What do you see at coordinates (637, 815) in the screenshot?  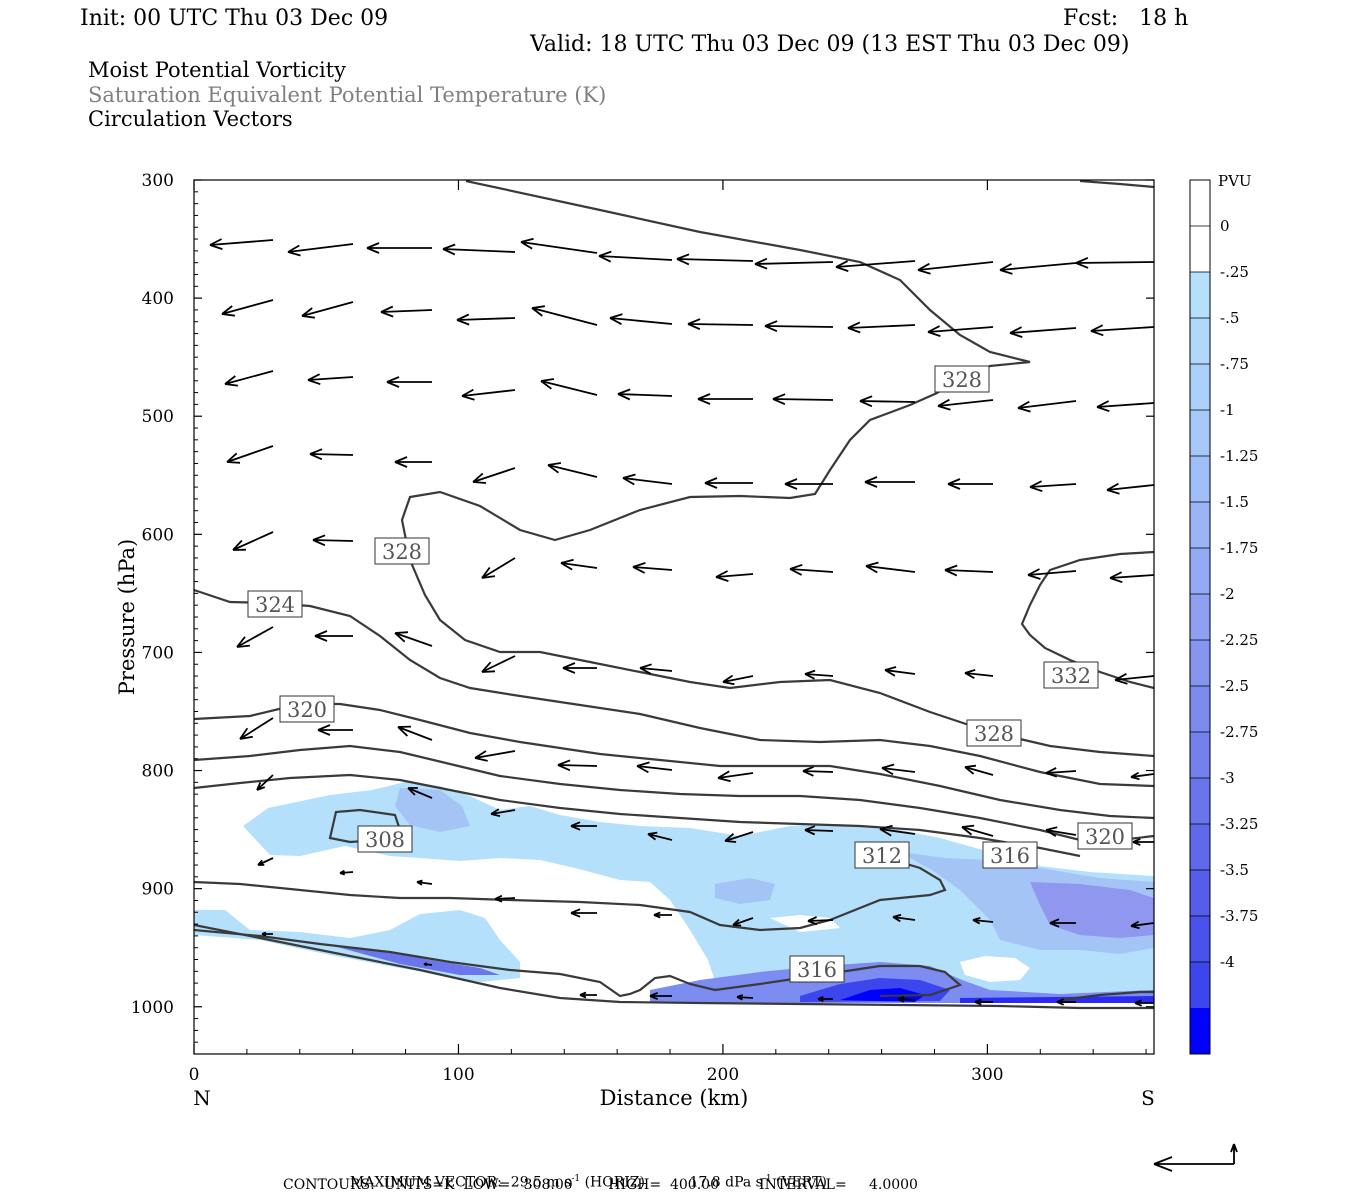 I see `contour-316-b` at bounding box center [637, 815].